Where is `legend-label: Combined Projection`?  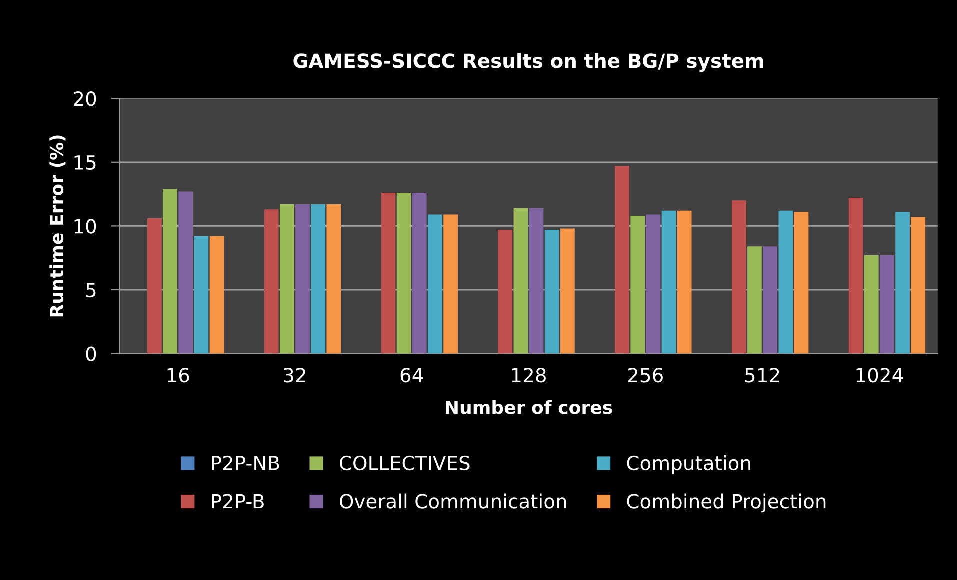 legend-label: Combined Projection is located at coordinates (726, 503).